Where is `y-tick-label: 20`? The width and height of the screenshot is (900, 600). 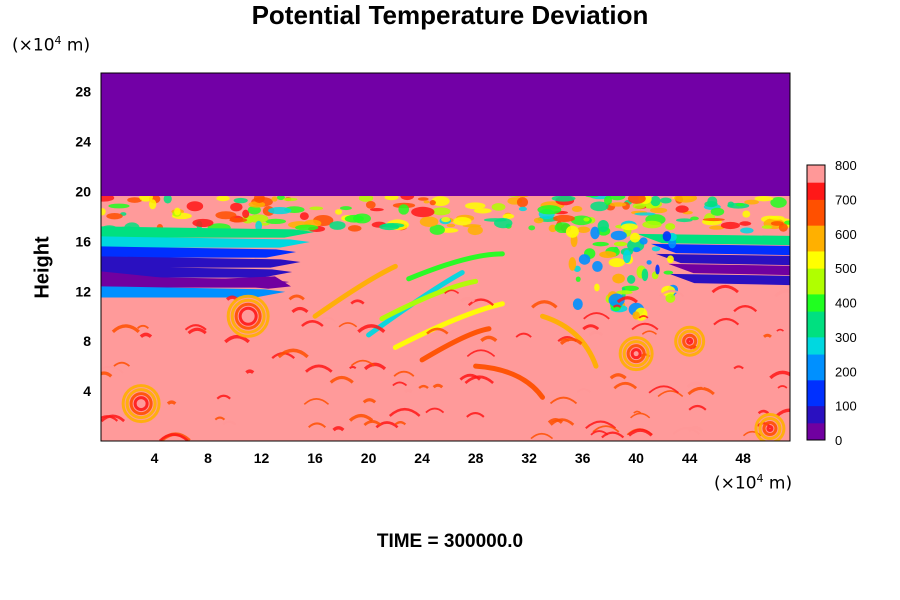 y-tick-label: 20 is located at coordinates (83, 192).